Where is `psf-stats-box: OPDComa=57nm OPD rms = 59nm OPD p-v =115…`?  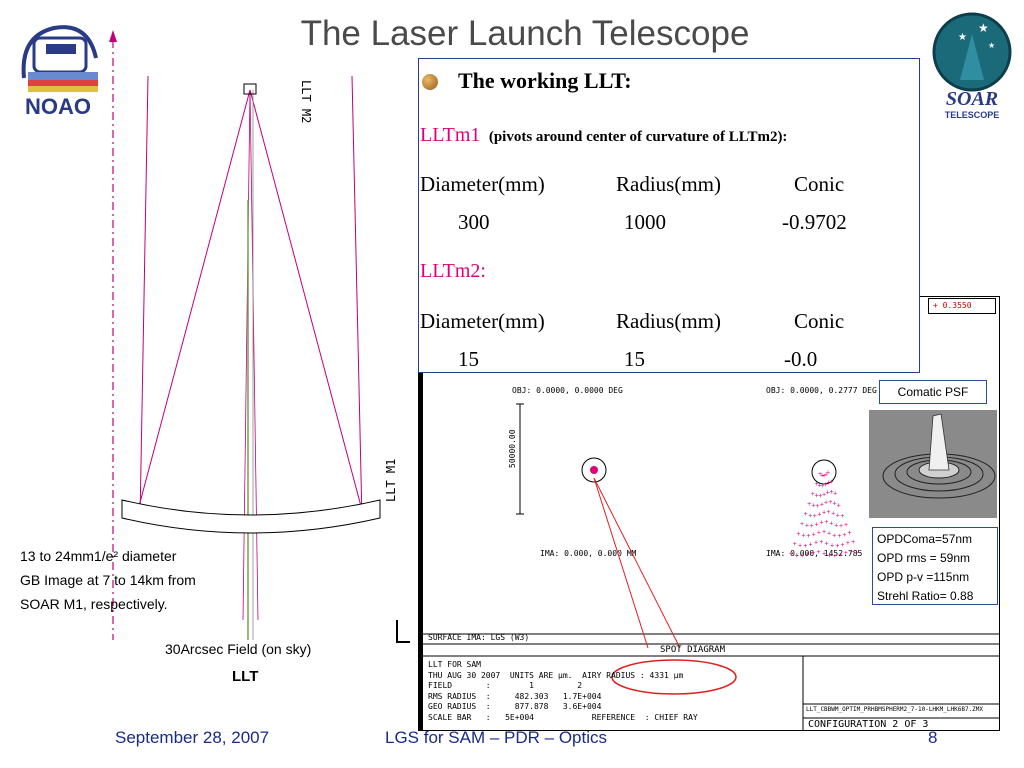 psf-stats-box: OPDComa=57nm OPD rms = 59nm OPD p-v =115… is located at coordinates (935, 566).